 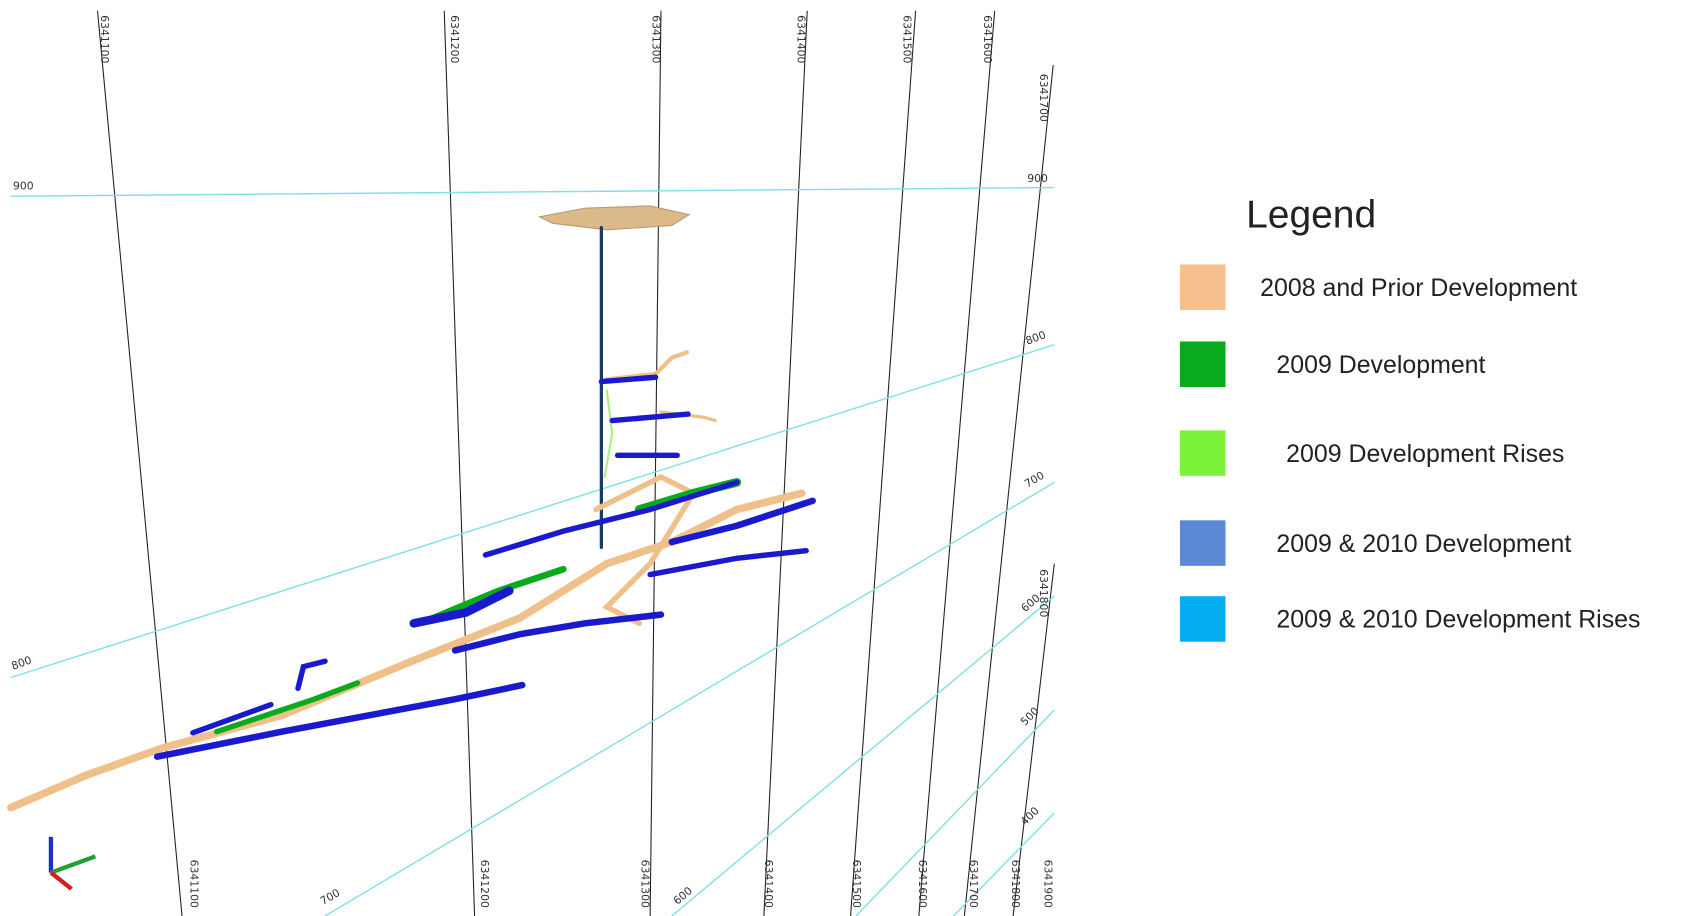 What do you see at coordinates (1425, 454) in the screenshot?
I see `legend-label: 2009 Development Rises` at bounding box center [1425, 454].